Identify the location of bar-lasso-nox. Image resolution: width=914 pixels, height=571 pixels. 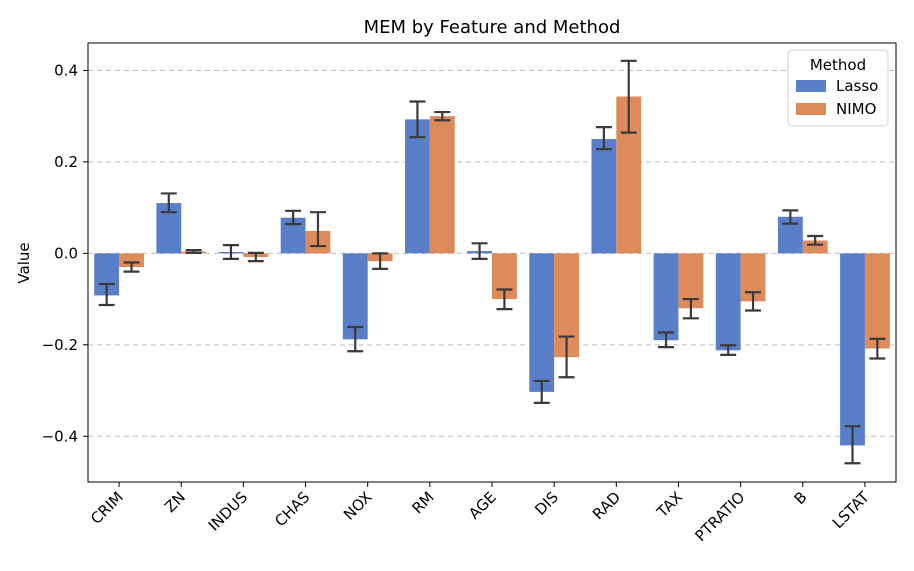
(355, 296).